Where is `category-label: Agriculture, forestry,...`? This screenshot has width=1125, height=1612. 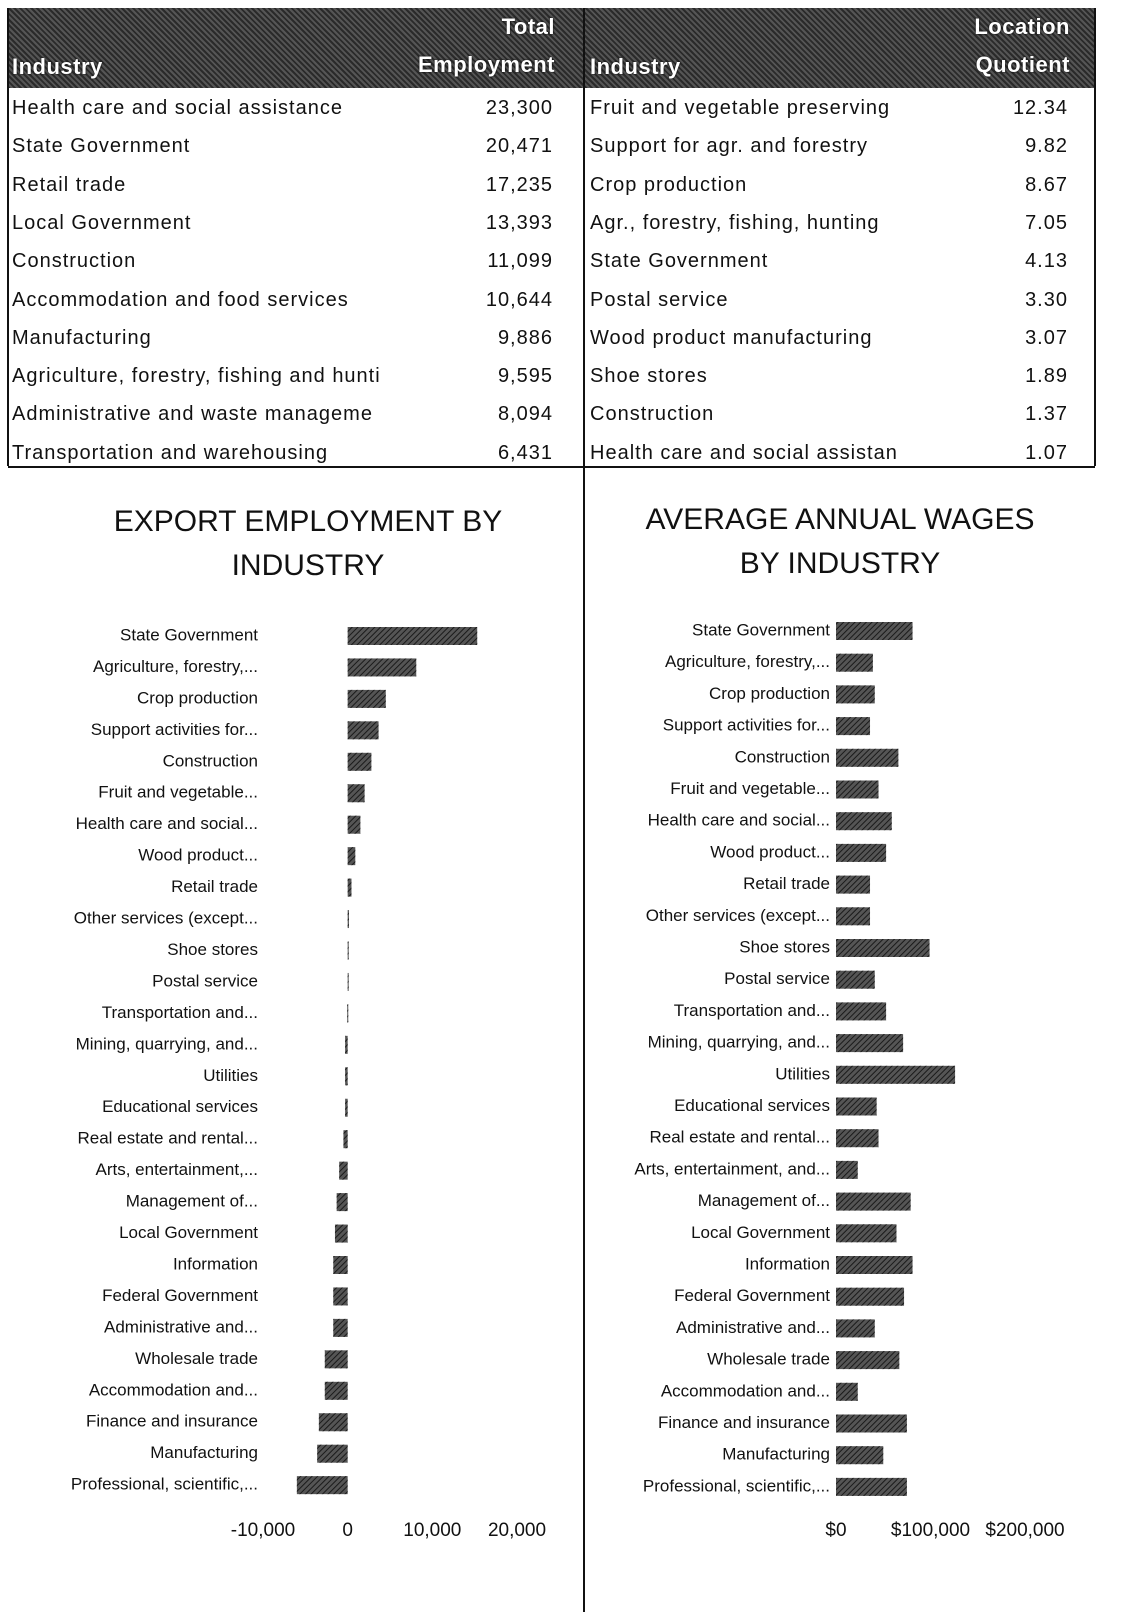
category-label: Agriculture, forestry,... is located at coordinates (175, 666).